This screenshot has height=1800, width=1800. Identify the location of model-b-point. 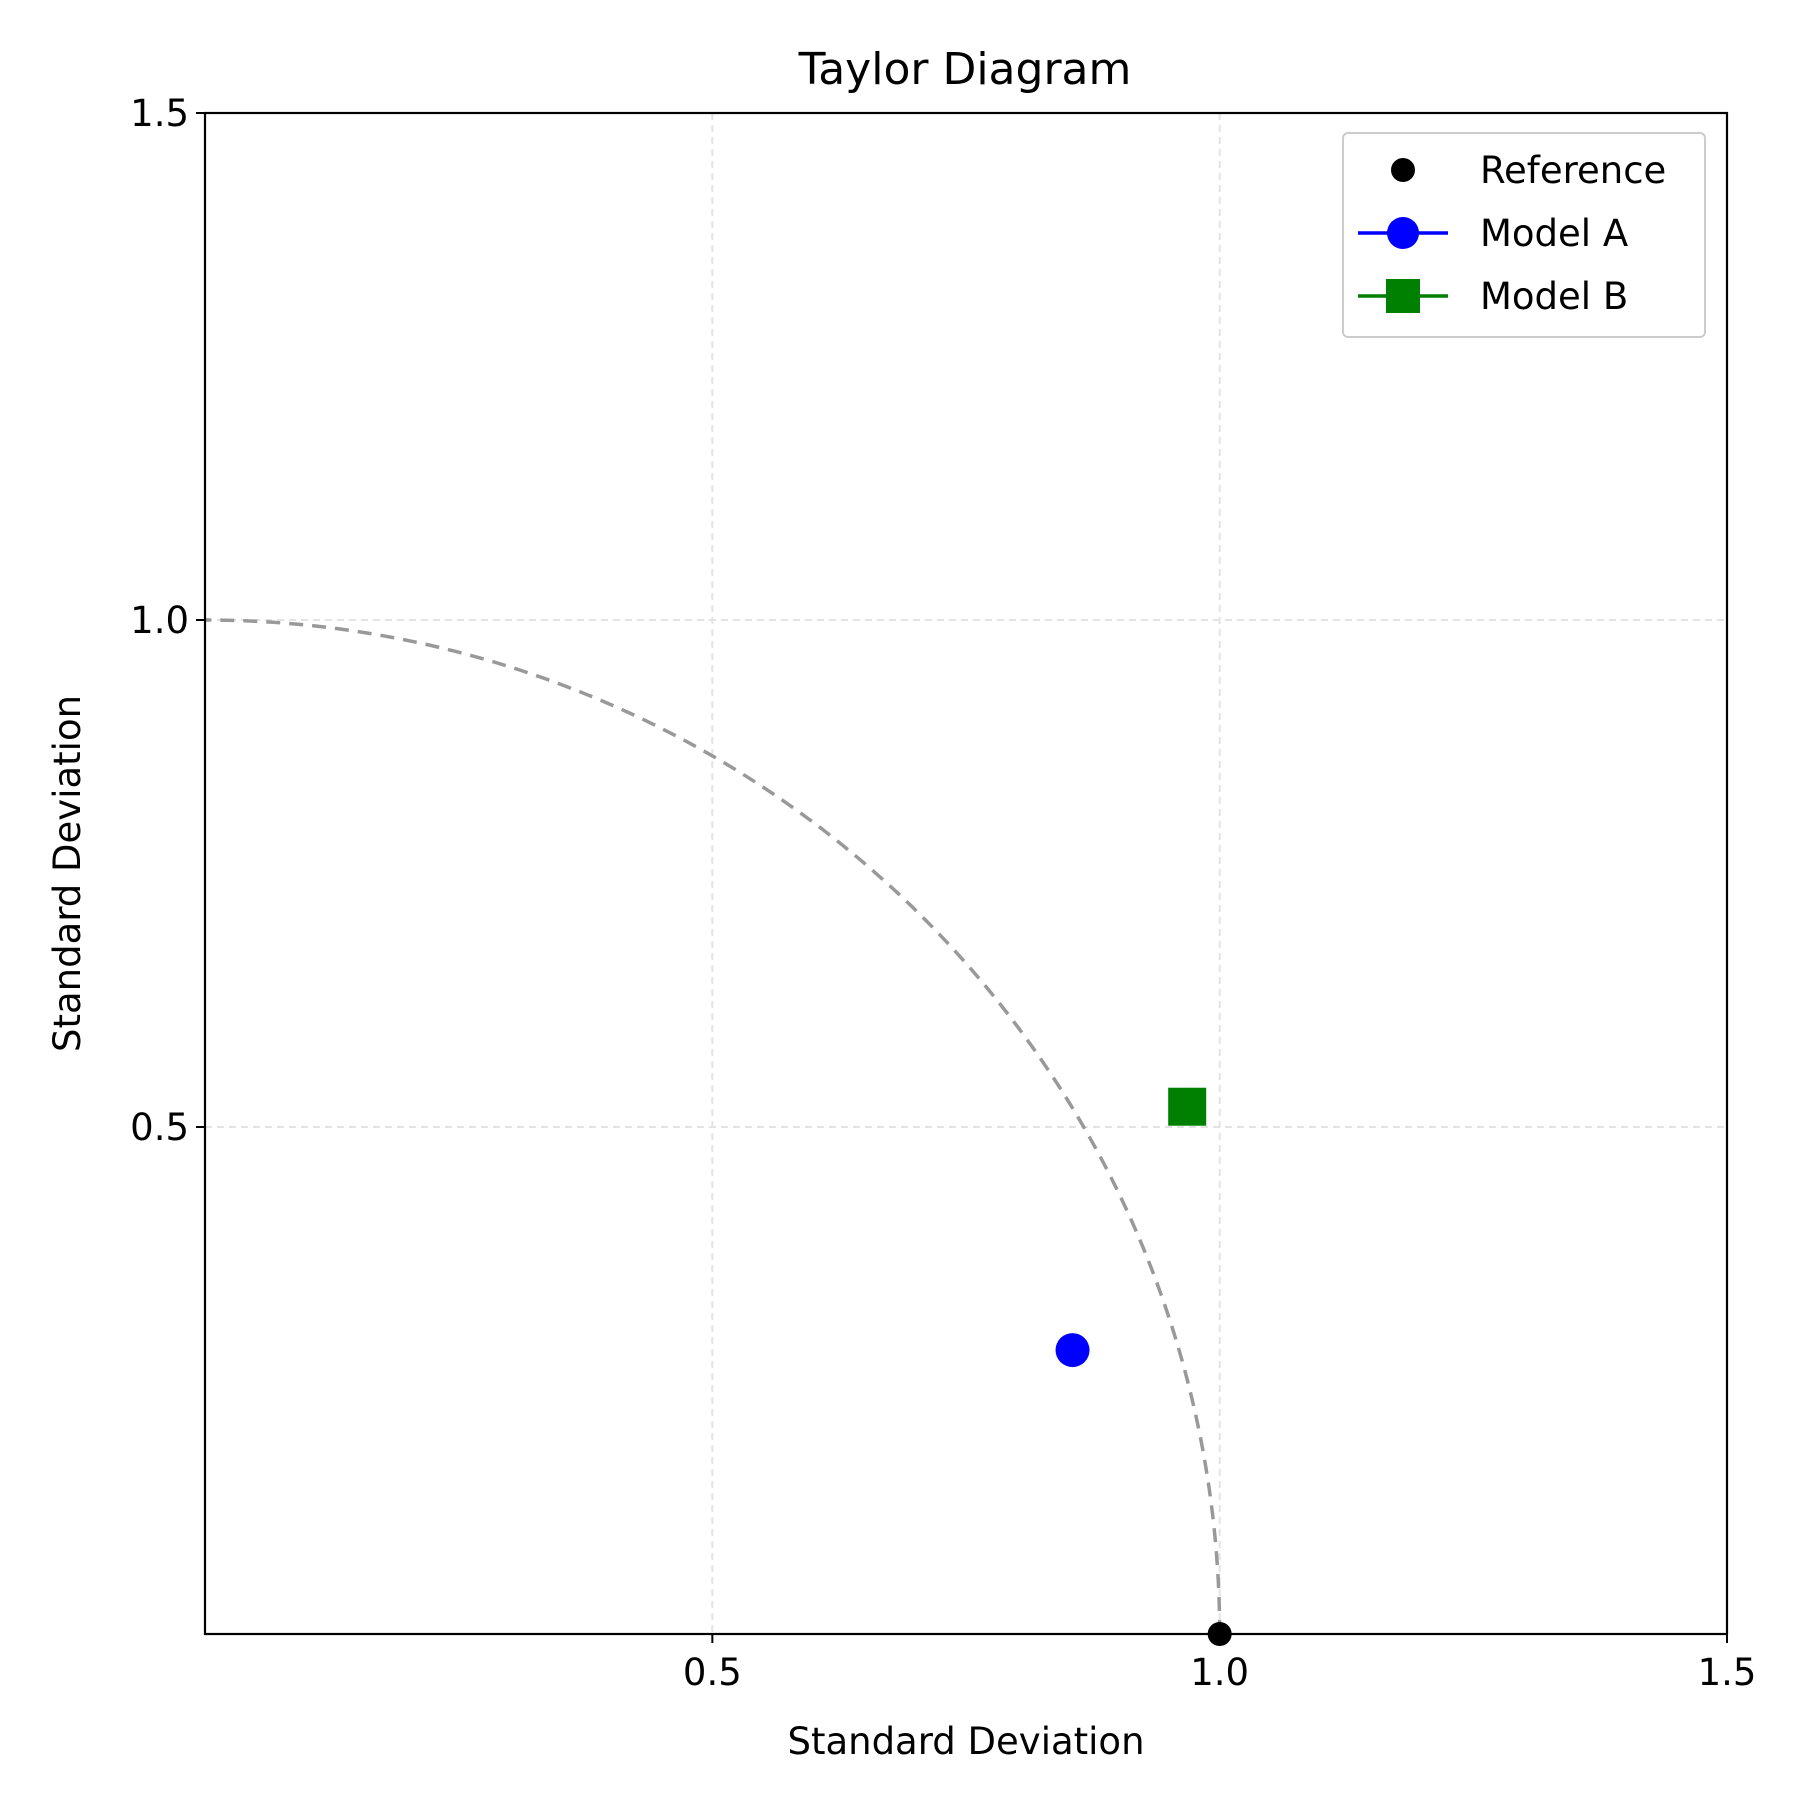
(1187, 1106).